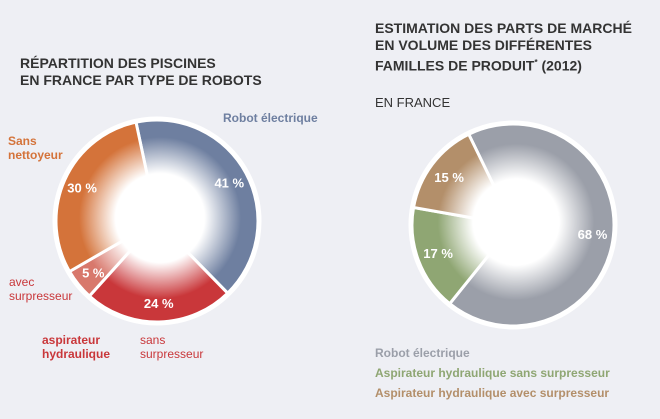 The width and height of the screenshot is (660, 419). Describe the element at coordinates (449, 177) in the screenshot. I see `slice-value-label: 15 %` at that location.